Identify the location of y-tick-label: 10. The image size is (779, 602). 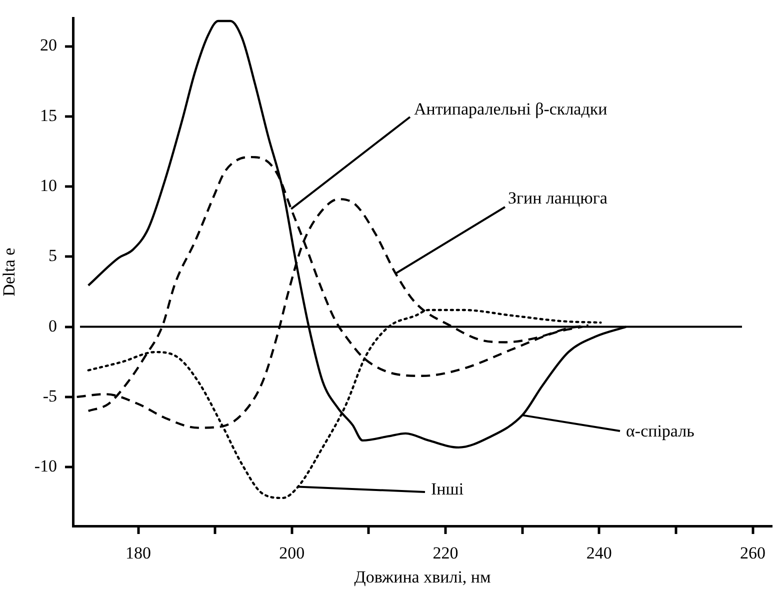
(48, 185).